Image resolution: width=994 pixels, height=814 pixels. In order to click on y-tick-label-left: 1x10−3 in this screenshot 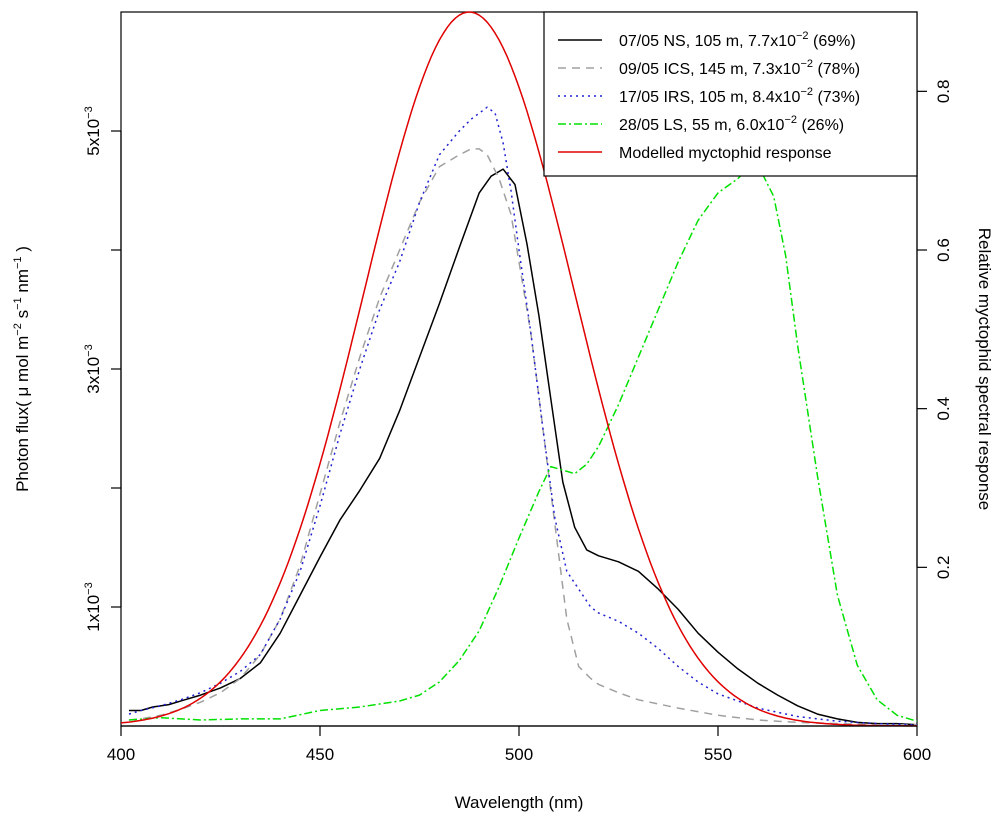, I will do `click(93, 606)`.